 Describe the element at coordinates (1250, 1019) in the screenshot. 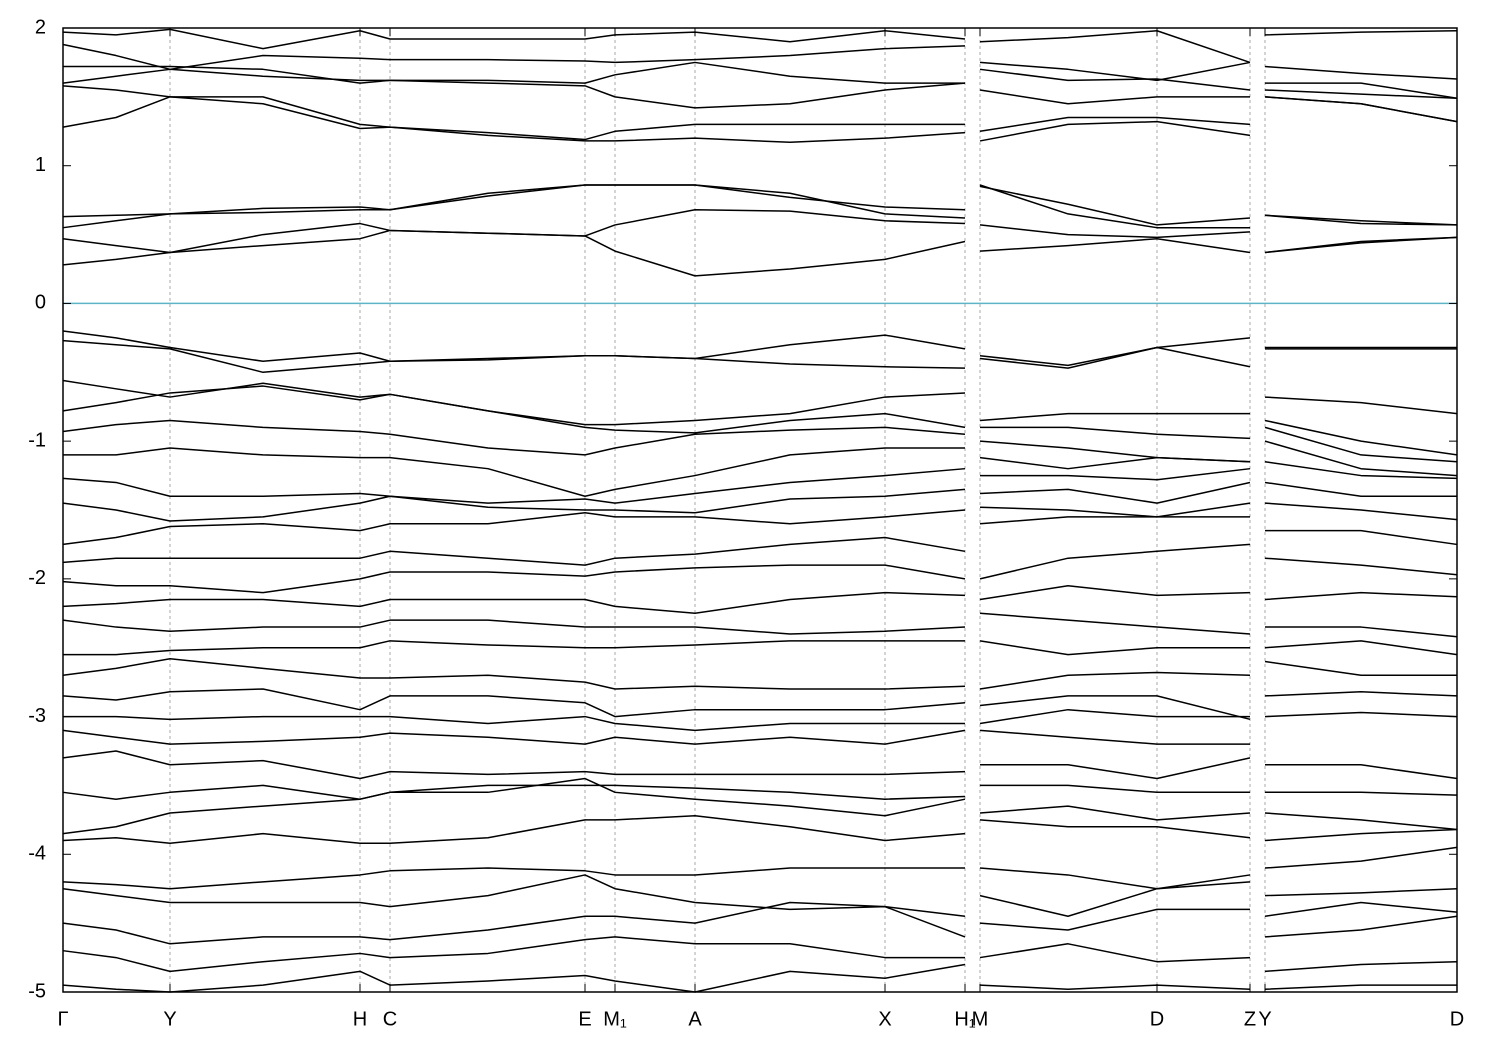

I see `x-tick-label: Z` at that location.